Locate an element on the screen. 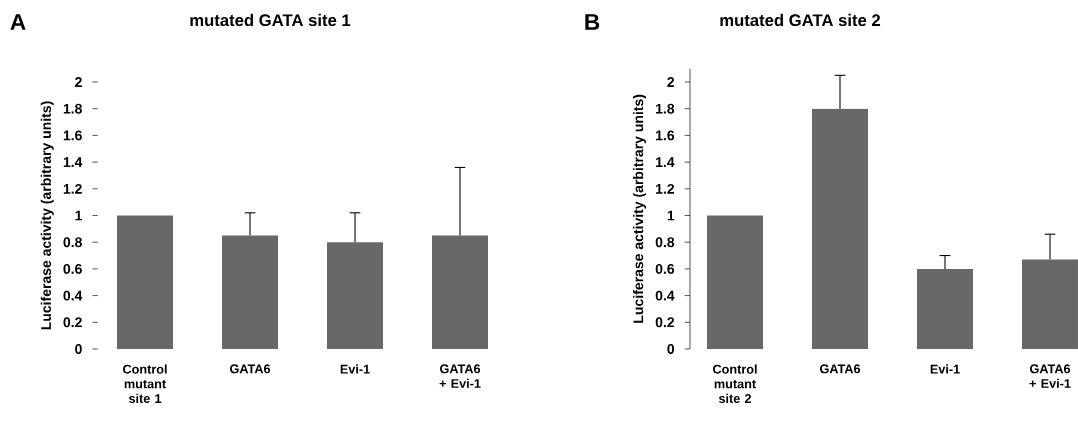  x-tick-label: Control mutant site 2 is located at coordinates (735, 383).